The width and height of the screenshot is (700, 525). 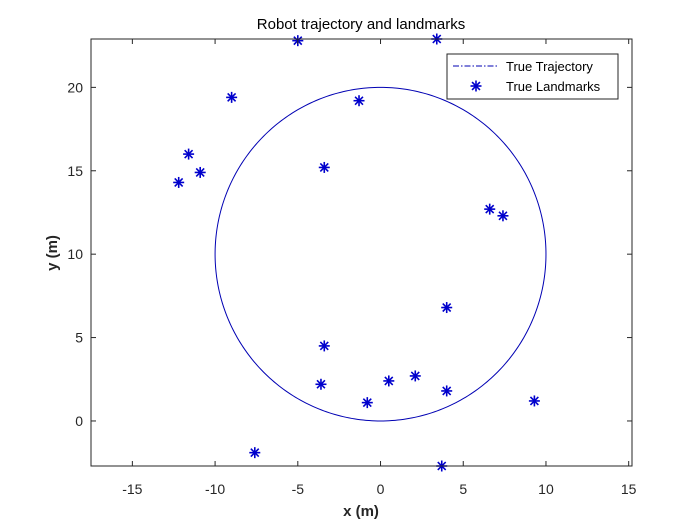 What do you see at coordinates (532, 76) in the screenshot?
I see `legend: True Trajectory True Landmarks` at bounding box center [532, 76].